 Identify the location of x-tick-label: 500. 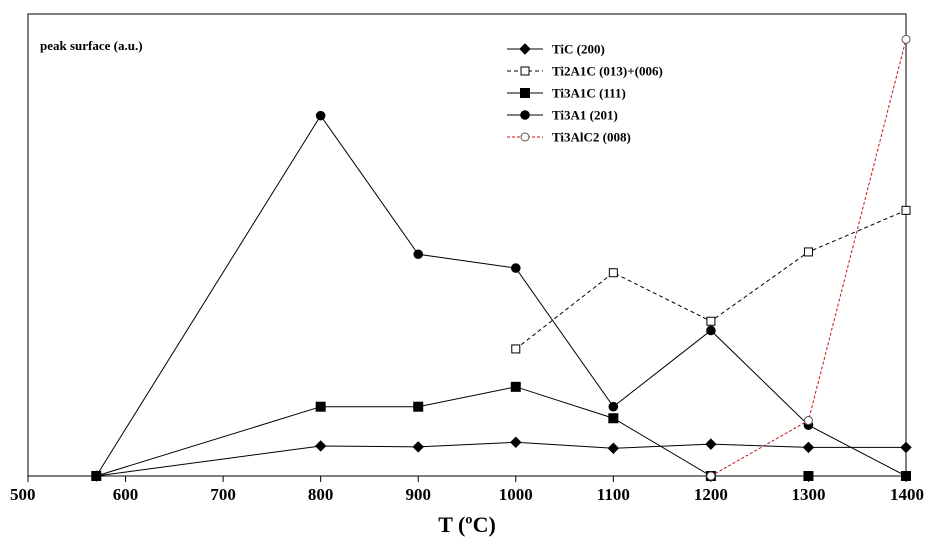
(23, 494).